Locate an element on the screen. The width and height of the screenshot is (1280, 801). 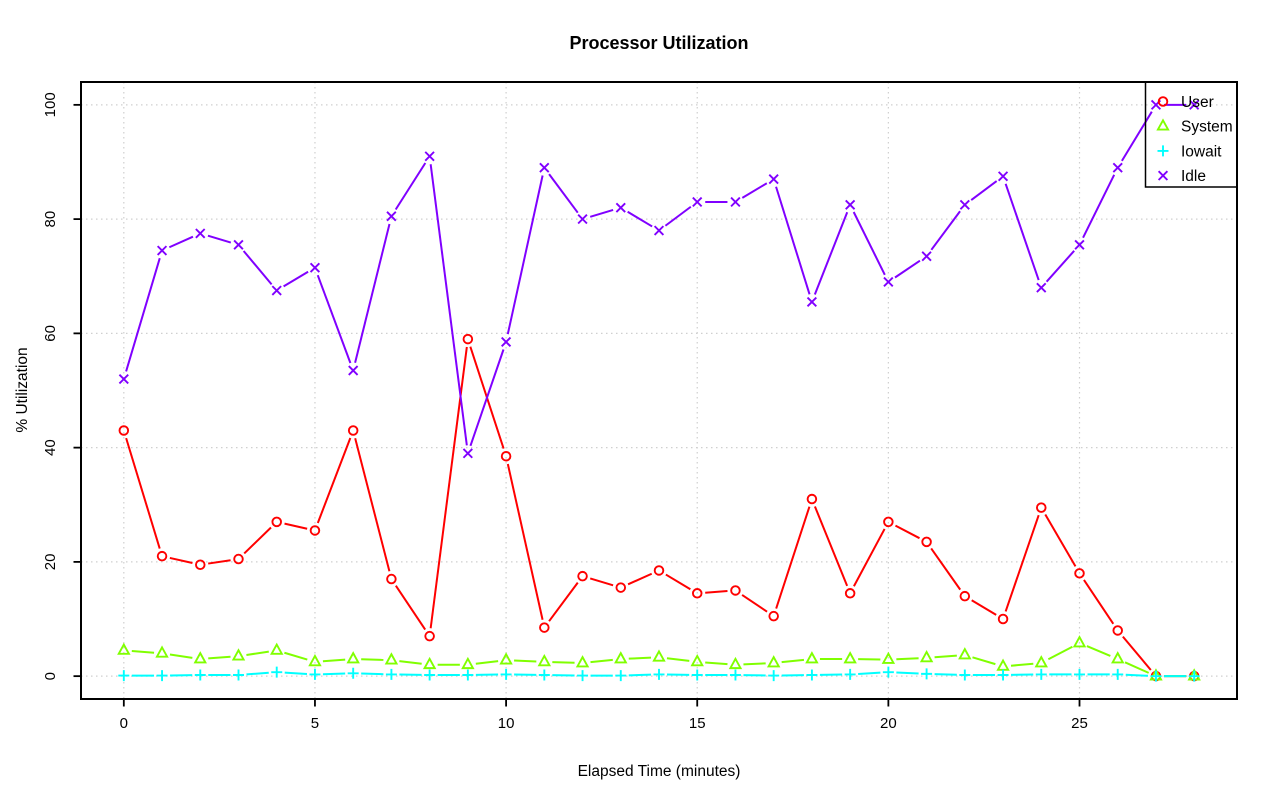
legend-entries: User System Iowait Idle is located at coordinates (1194, 139).